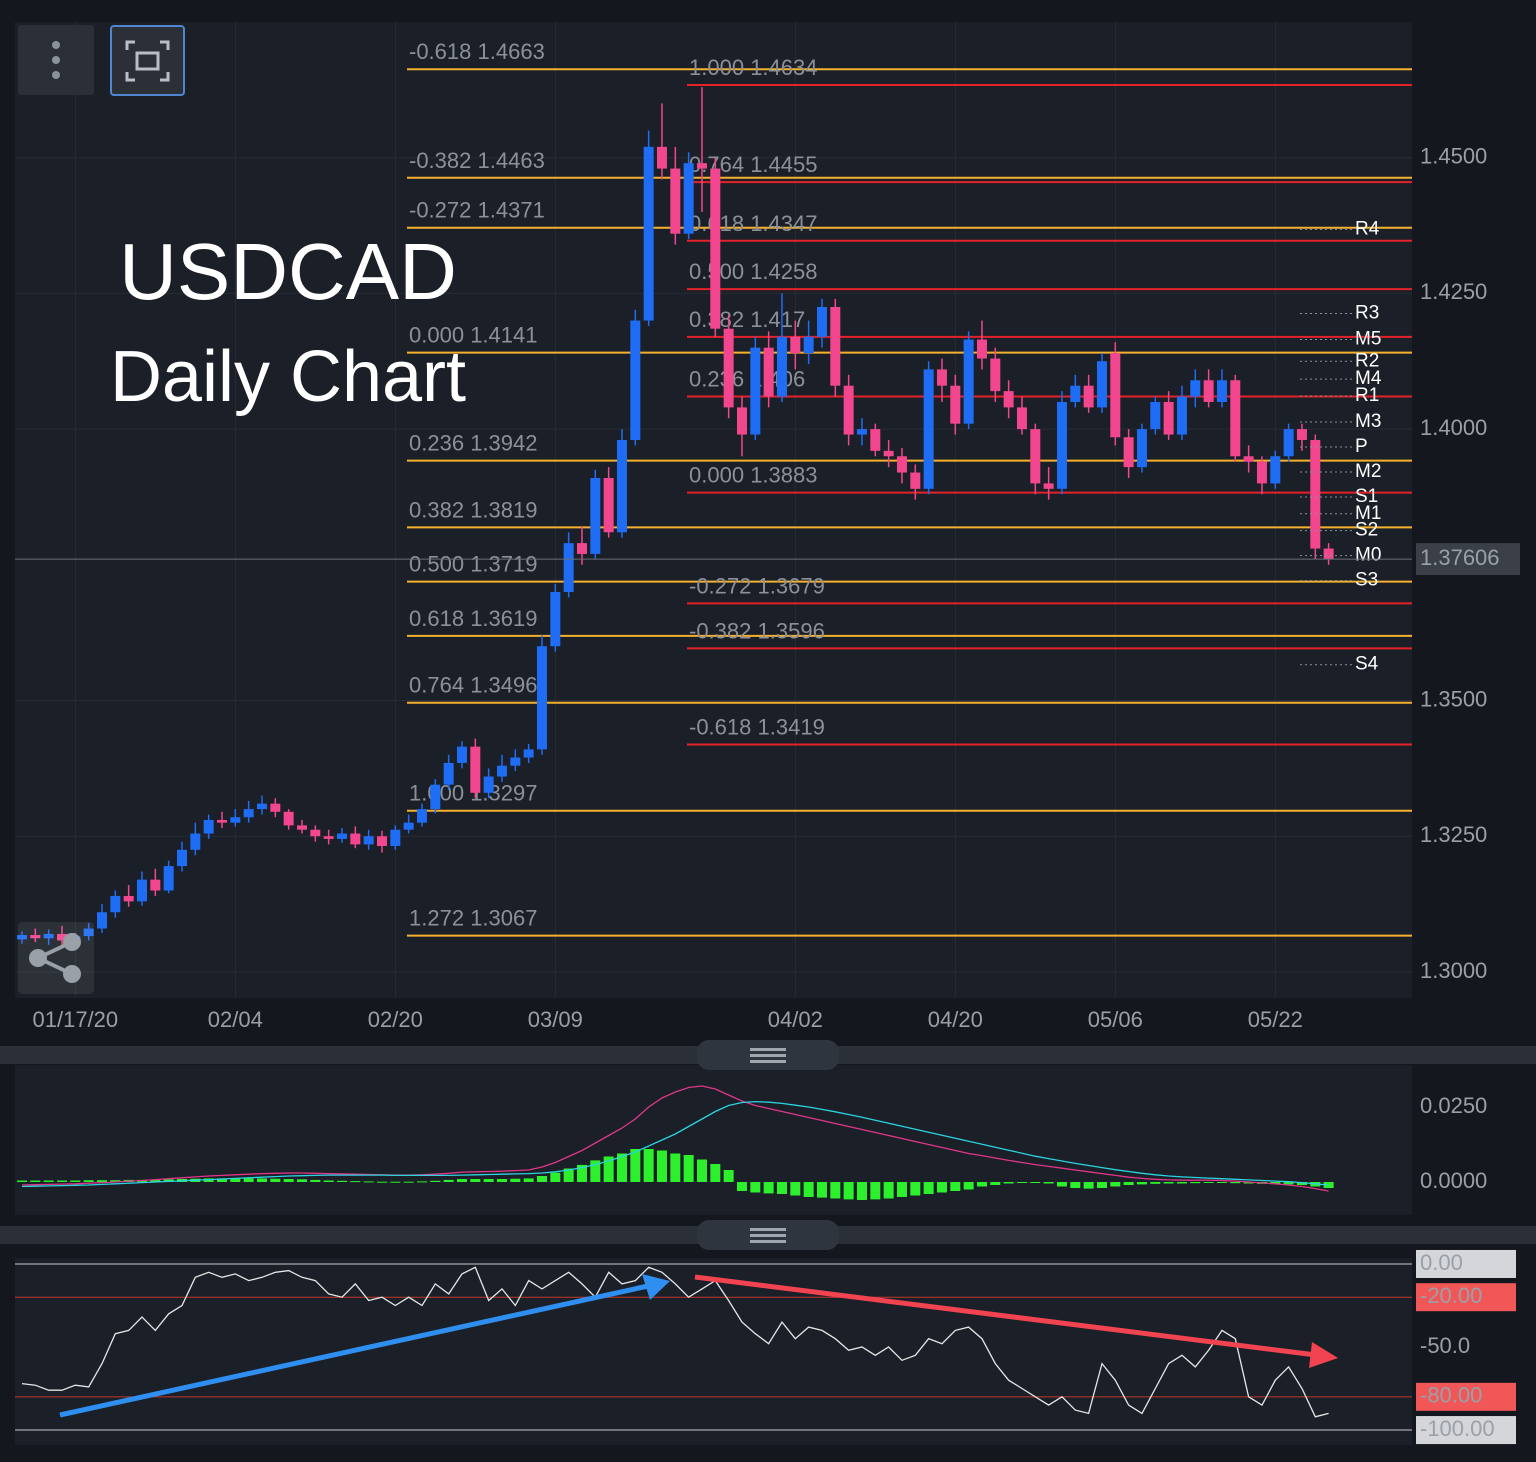 This screenshot has width=1536, height=1462. Describe the element at coordinates (1460, 557) in the screenshot. I see `current-price-label: 1.37606` at that location.